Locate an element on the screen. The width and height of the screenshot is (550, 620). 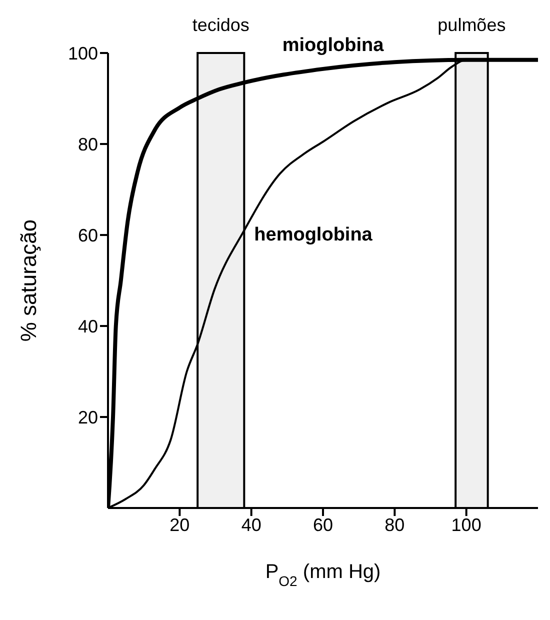
x-tick-label: 60 is located at coordinates (323, 524).